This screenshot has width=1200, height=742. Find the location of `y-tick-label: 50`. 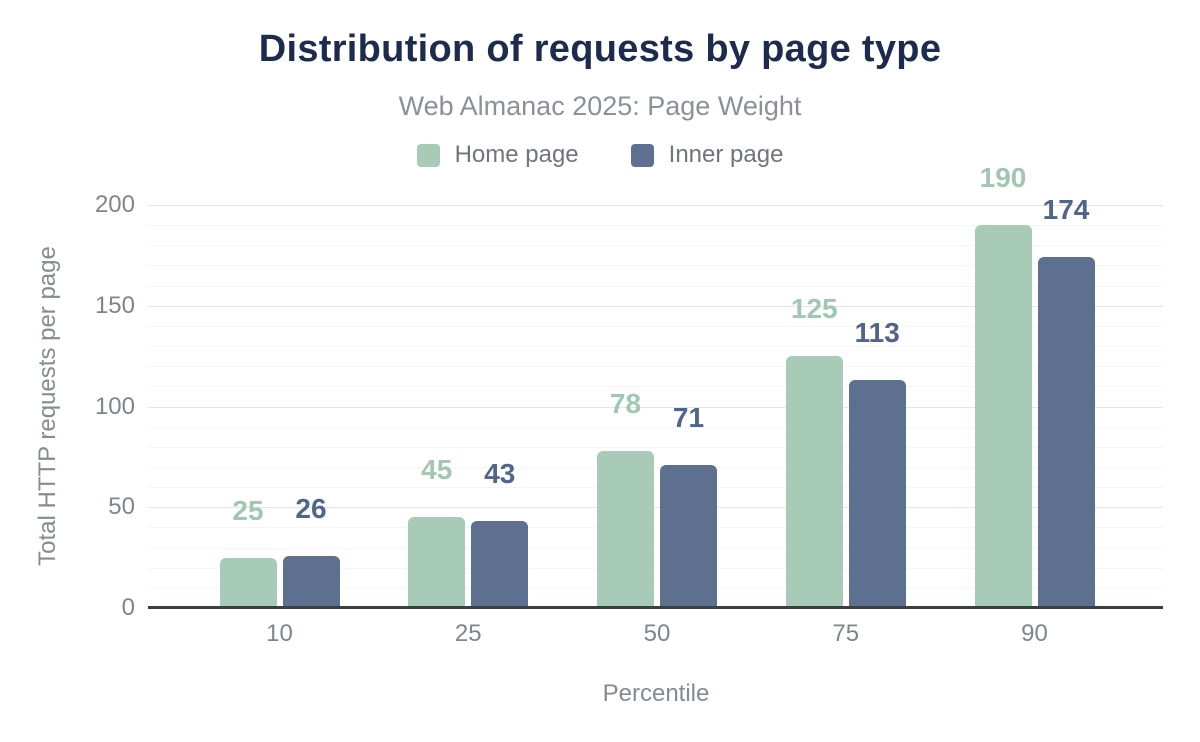

y-tick-label: 50 is located at coordinates (121, 507).